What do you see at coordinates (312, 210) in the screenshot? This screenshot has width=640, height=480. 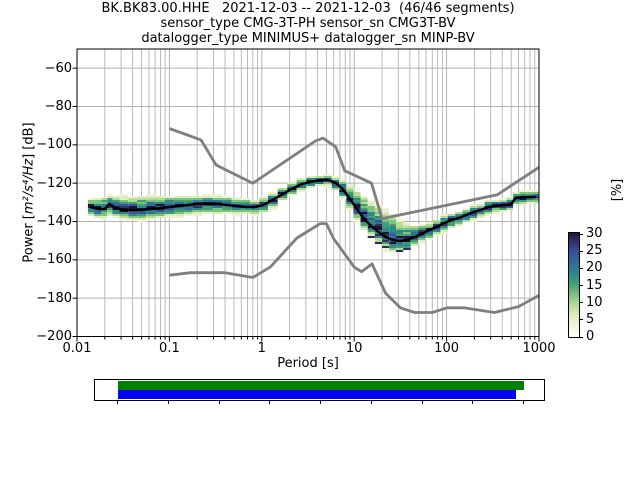 I see `ppsd-mode-line` at bounding box center [312, 210].